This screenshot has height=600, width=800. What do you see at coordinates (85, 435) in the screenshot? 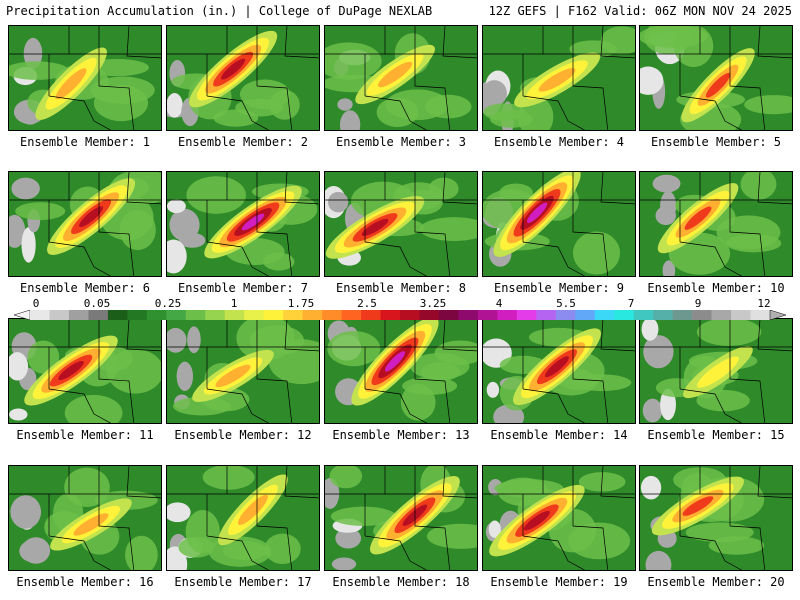
I see `ensemble-member-label: Ensemble Member: 11` at bounding box center [85, 435].